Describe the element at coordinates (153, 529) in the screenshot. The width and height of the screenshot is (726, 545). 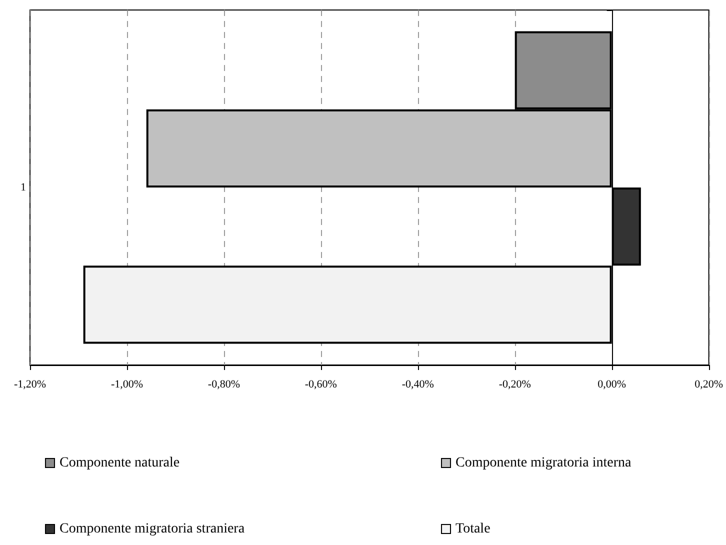
I see `legend-label: Componente migratoria straniera` at that location.